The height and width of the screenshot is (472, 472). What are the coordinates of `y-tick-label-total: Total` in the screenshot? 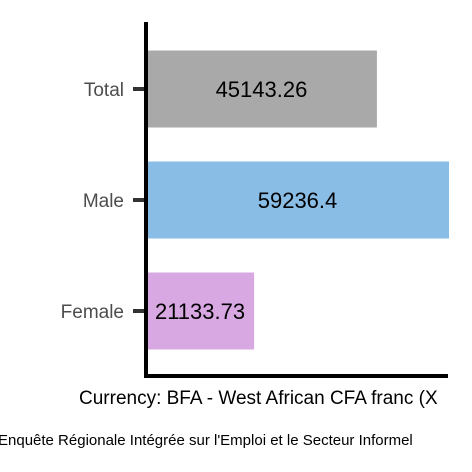 It's located at (104, 90).